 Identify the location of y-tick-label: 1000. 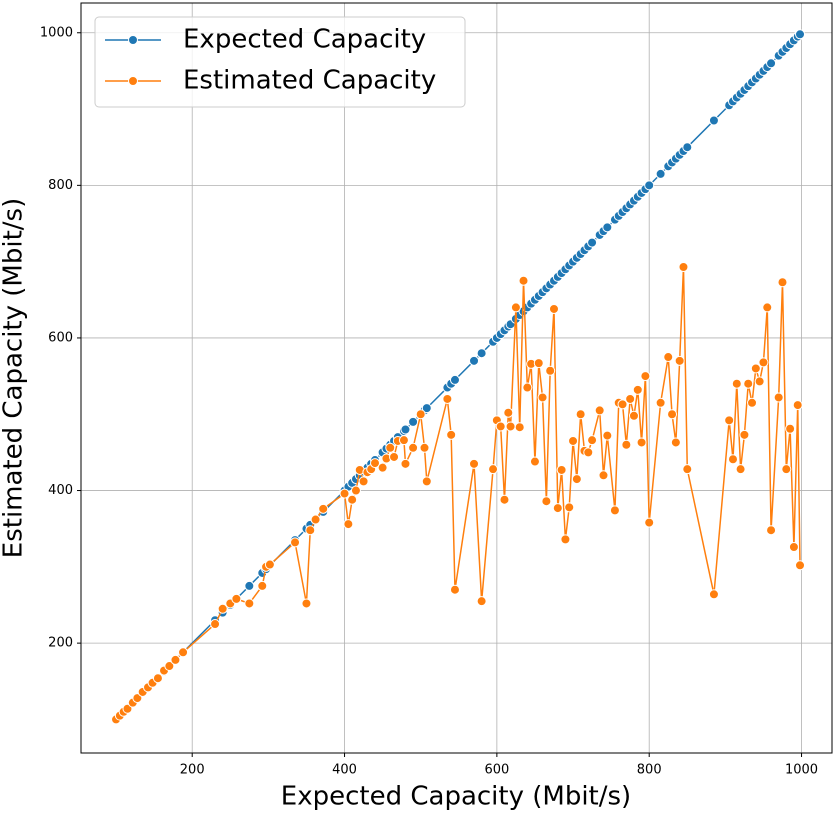
(56, 32).